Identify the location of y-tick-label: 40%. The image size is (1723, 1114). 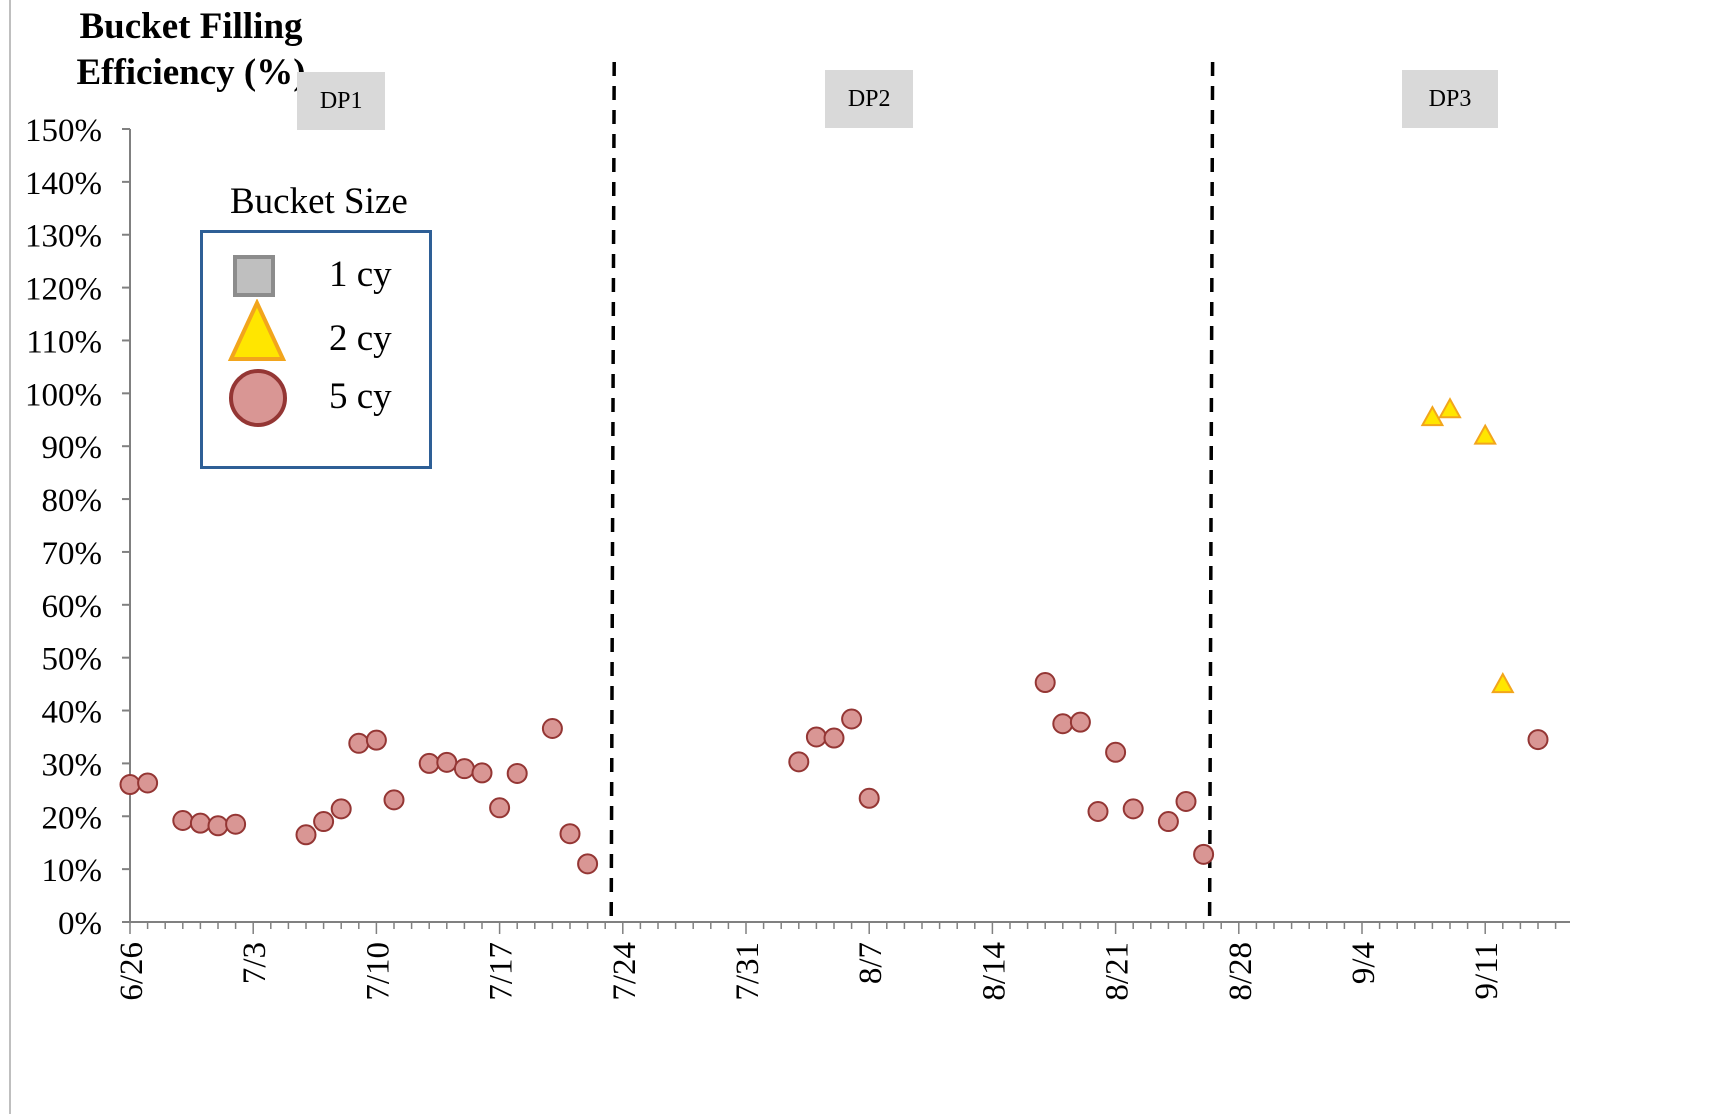
(72, 713).